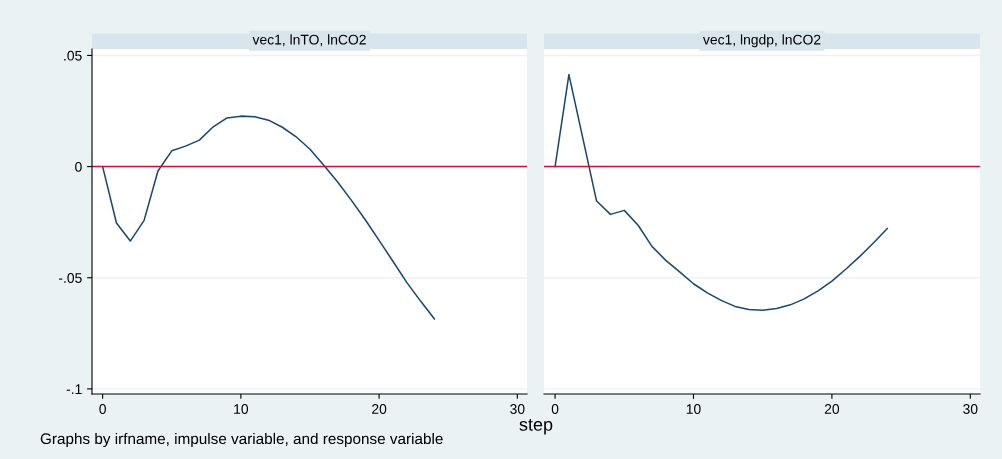  Describe the element at coordinates (241, 440) in the screenshot. I see `text: Graphs by irfname, impulse variable, and response variable` at that location.